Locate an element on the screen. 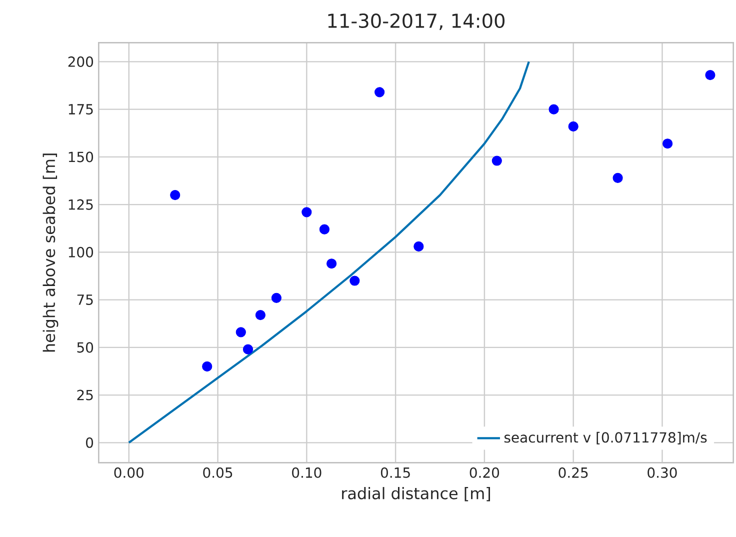 The image size is (736, 537). y-tick-label: 125 is located at coordinates (80, 204).